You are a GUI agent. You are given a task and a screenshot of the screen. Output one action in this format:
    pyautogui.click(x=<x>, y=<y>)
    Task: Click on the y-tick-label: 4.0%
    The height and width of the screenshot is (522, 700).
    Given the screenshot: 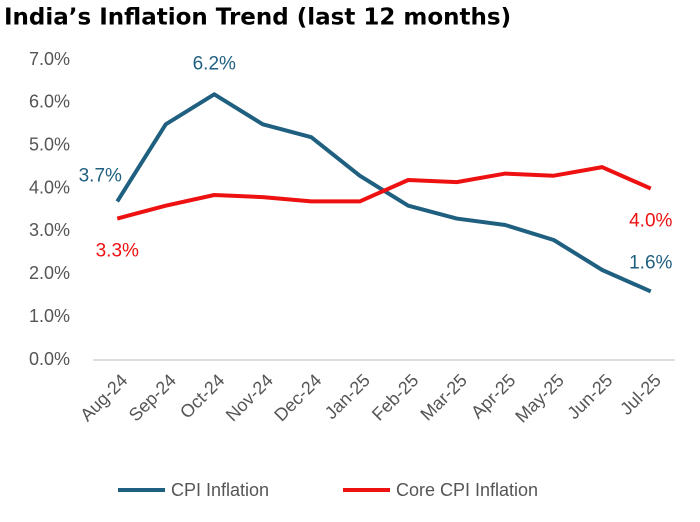 What is the action you would take?
    pyautogui.click(x=49, y=187)
    